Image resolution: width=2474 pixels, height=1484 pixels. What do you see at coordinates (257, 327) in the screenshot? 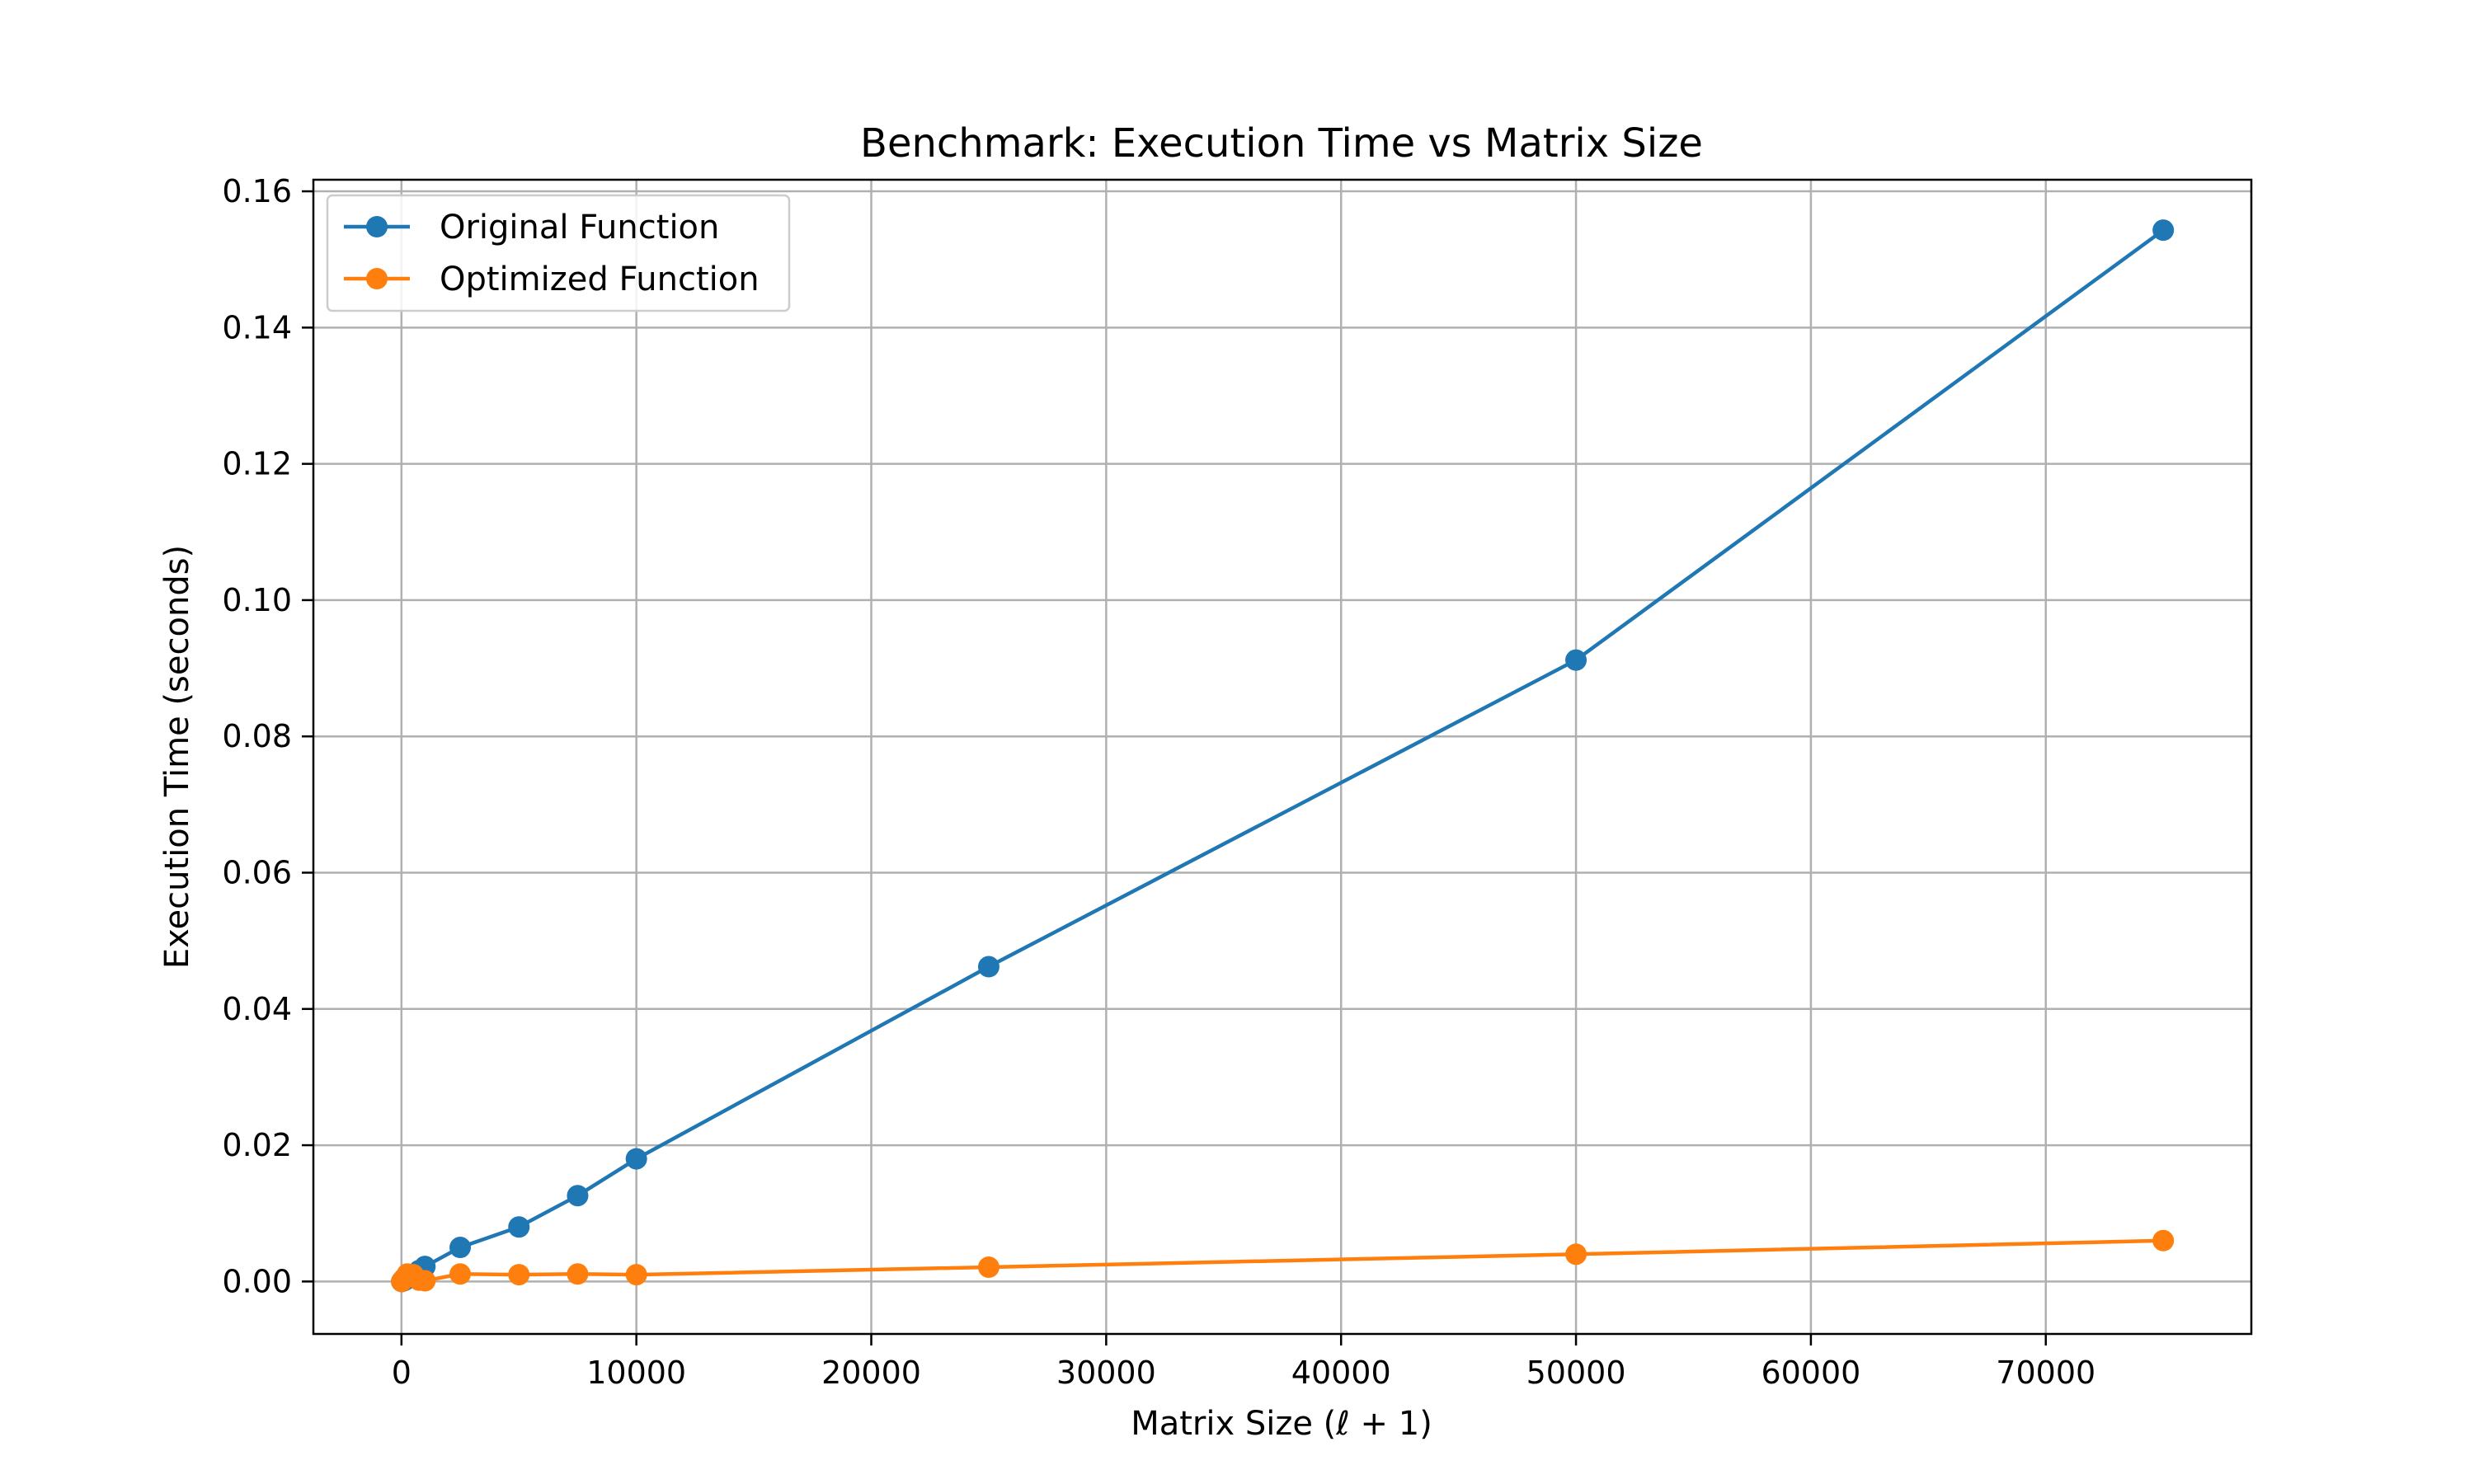
I see `y-tick-label: 0.14` at bounding box center [257, 327].